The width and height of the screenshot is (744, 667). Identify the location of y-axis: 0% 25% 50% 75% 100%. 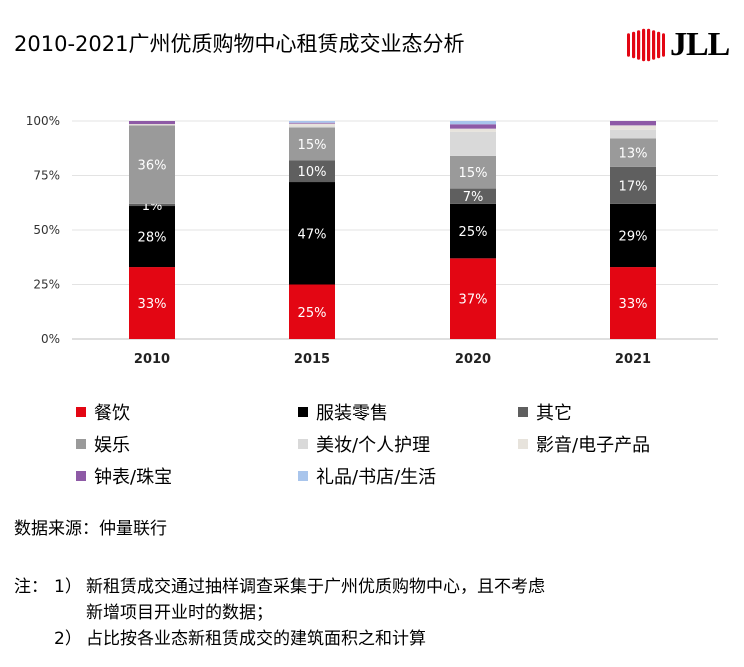
(43, 230).